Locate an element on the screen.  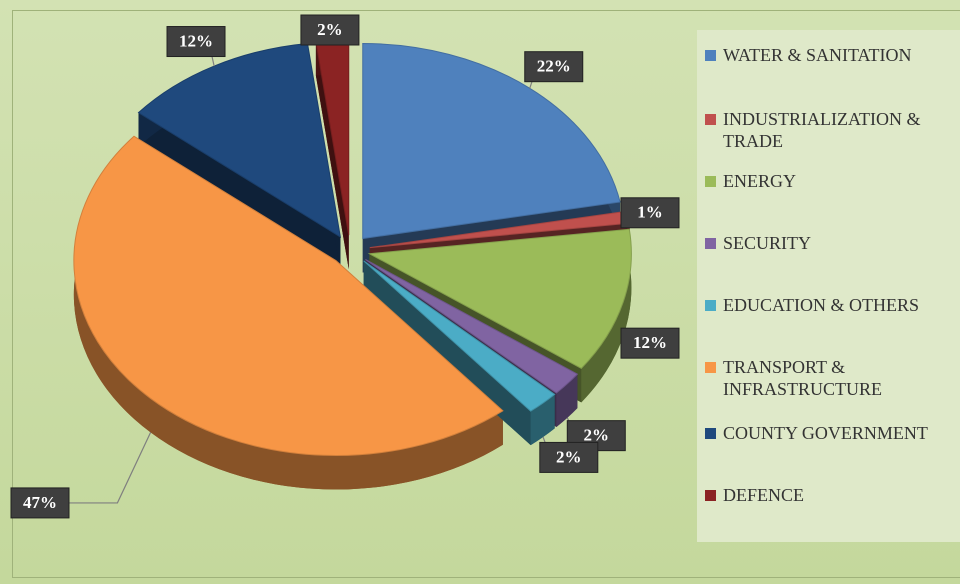
legend-label: EDUCATION & OTHERS is located at coordinates (821, 305).